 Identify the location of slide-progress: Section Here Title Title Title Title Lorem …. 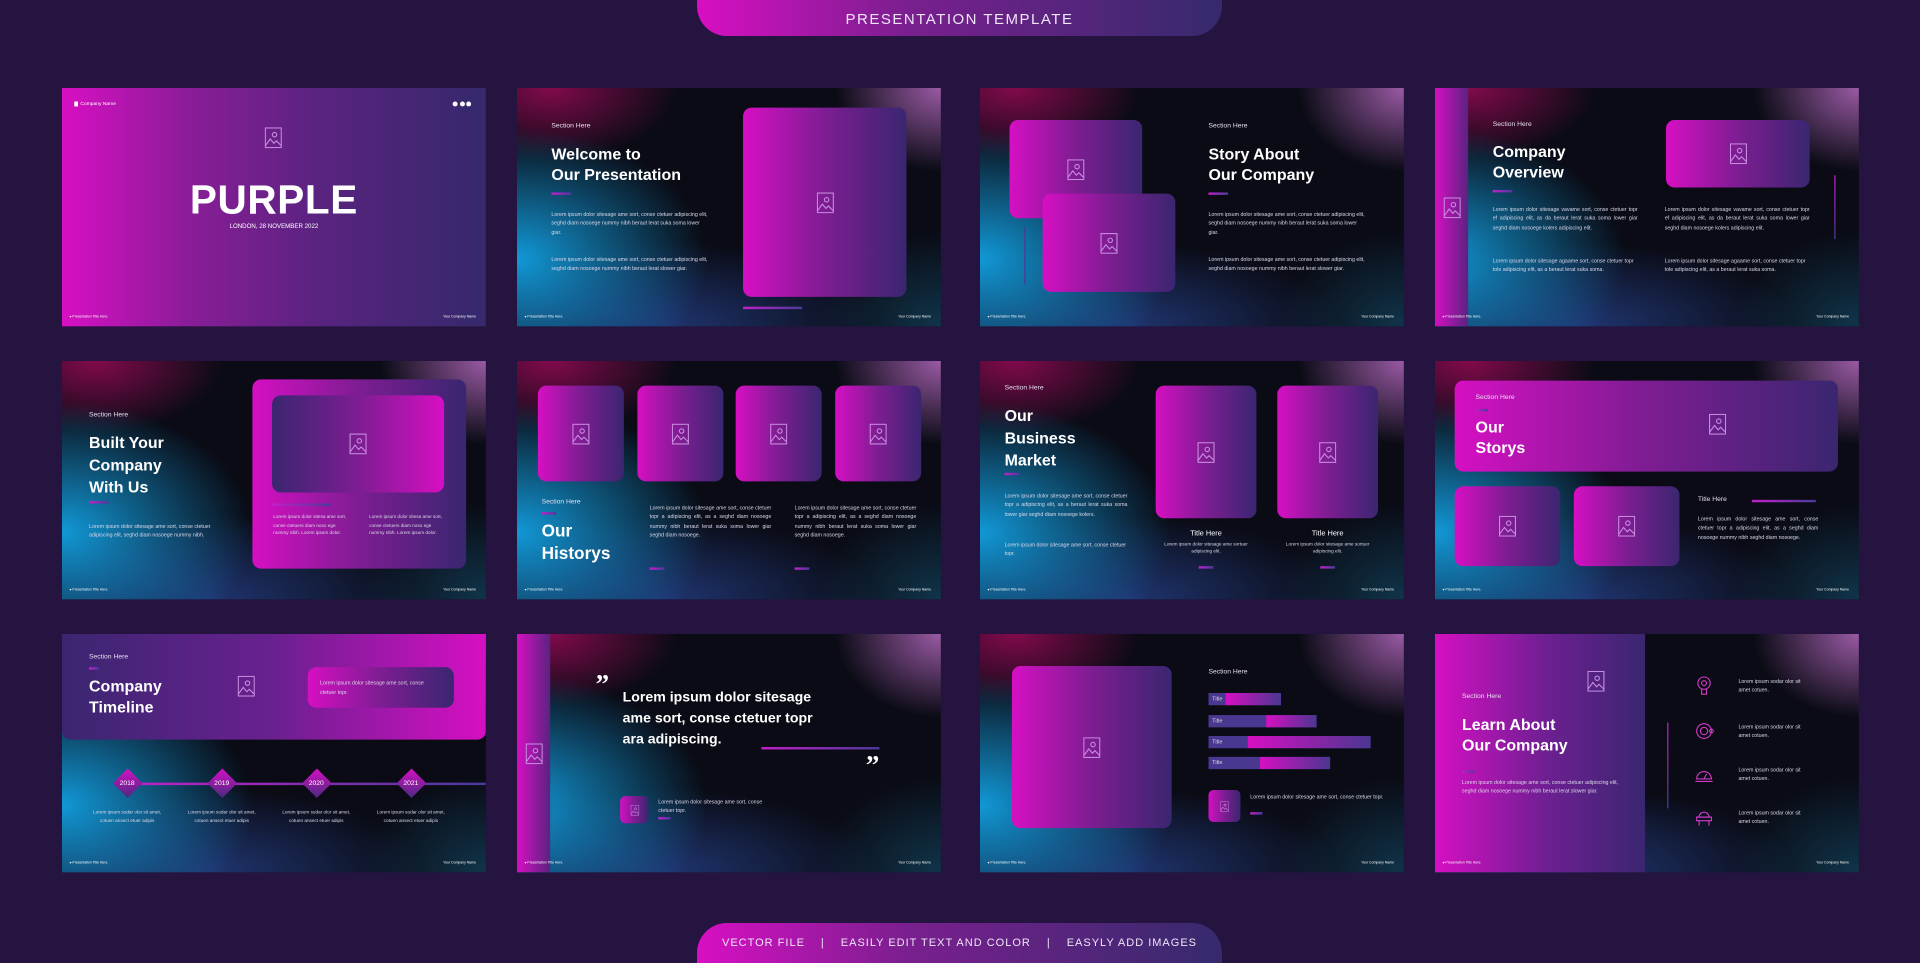
(1192, 753).